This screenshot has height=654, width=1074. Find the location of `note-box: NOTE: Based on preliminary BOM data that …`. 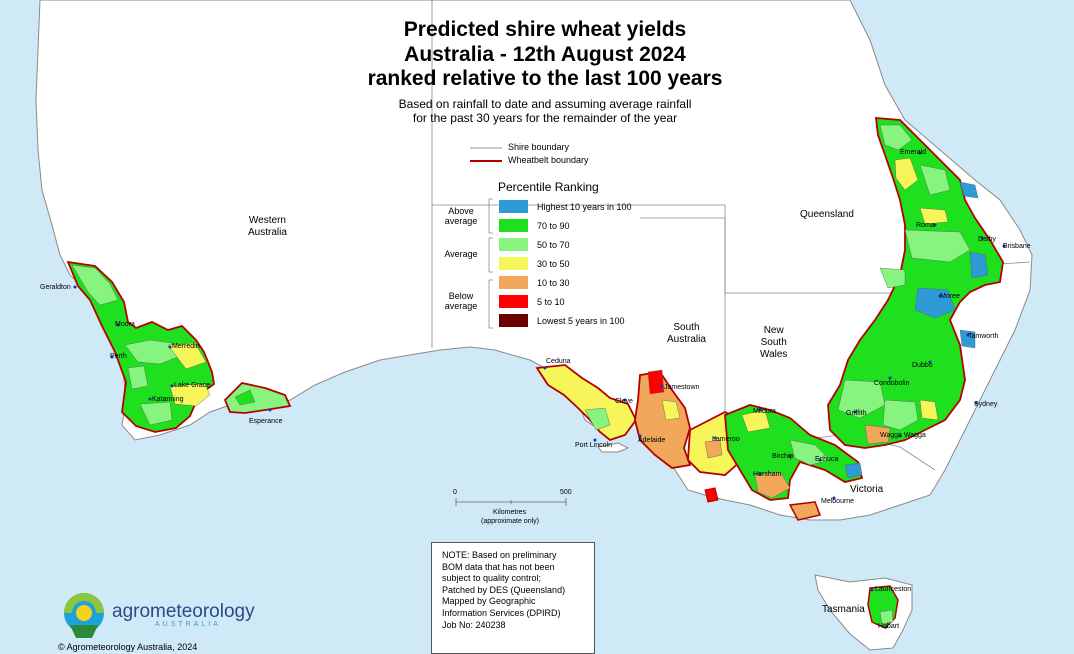

note-box: NOTE: Based on preliminary BOM data that … is located at coordinates (513, 598).